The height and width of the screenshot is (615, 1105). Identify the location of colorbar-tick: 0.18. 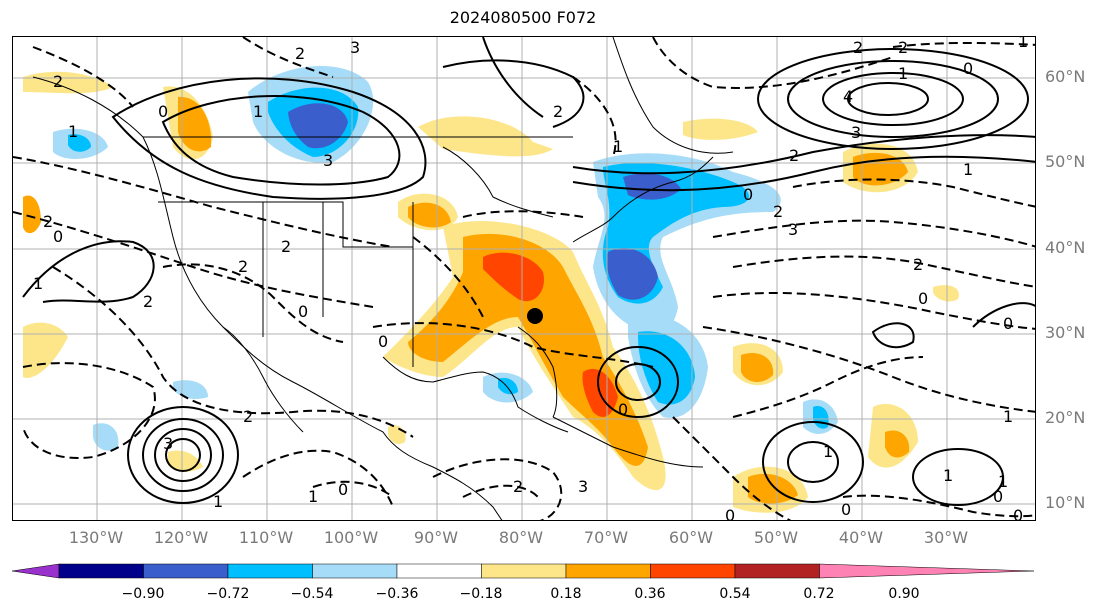
(566, 594).